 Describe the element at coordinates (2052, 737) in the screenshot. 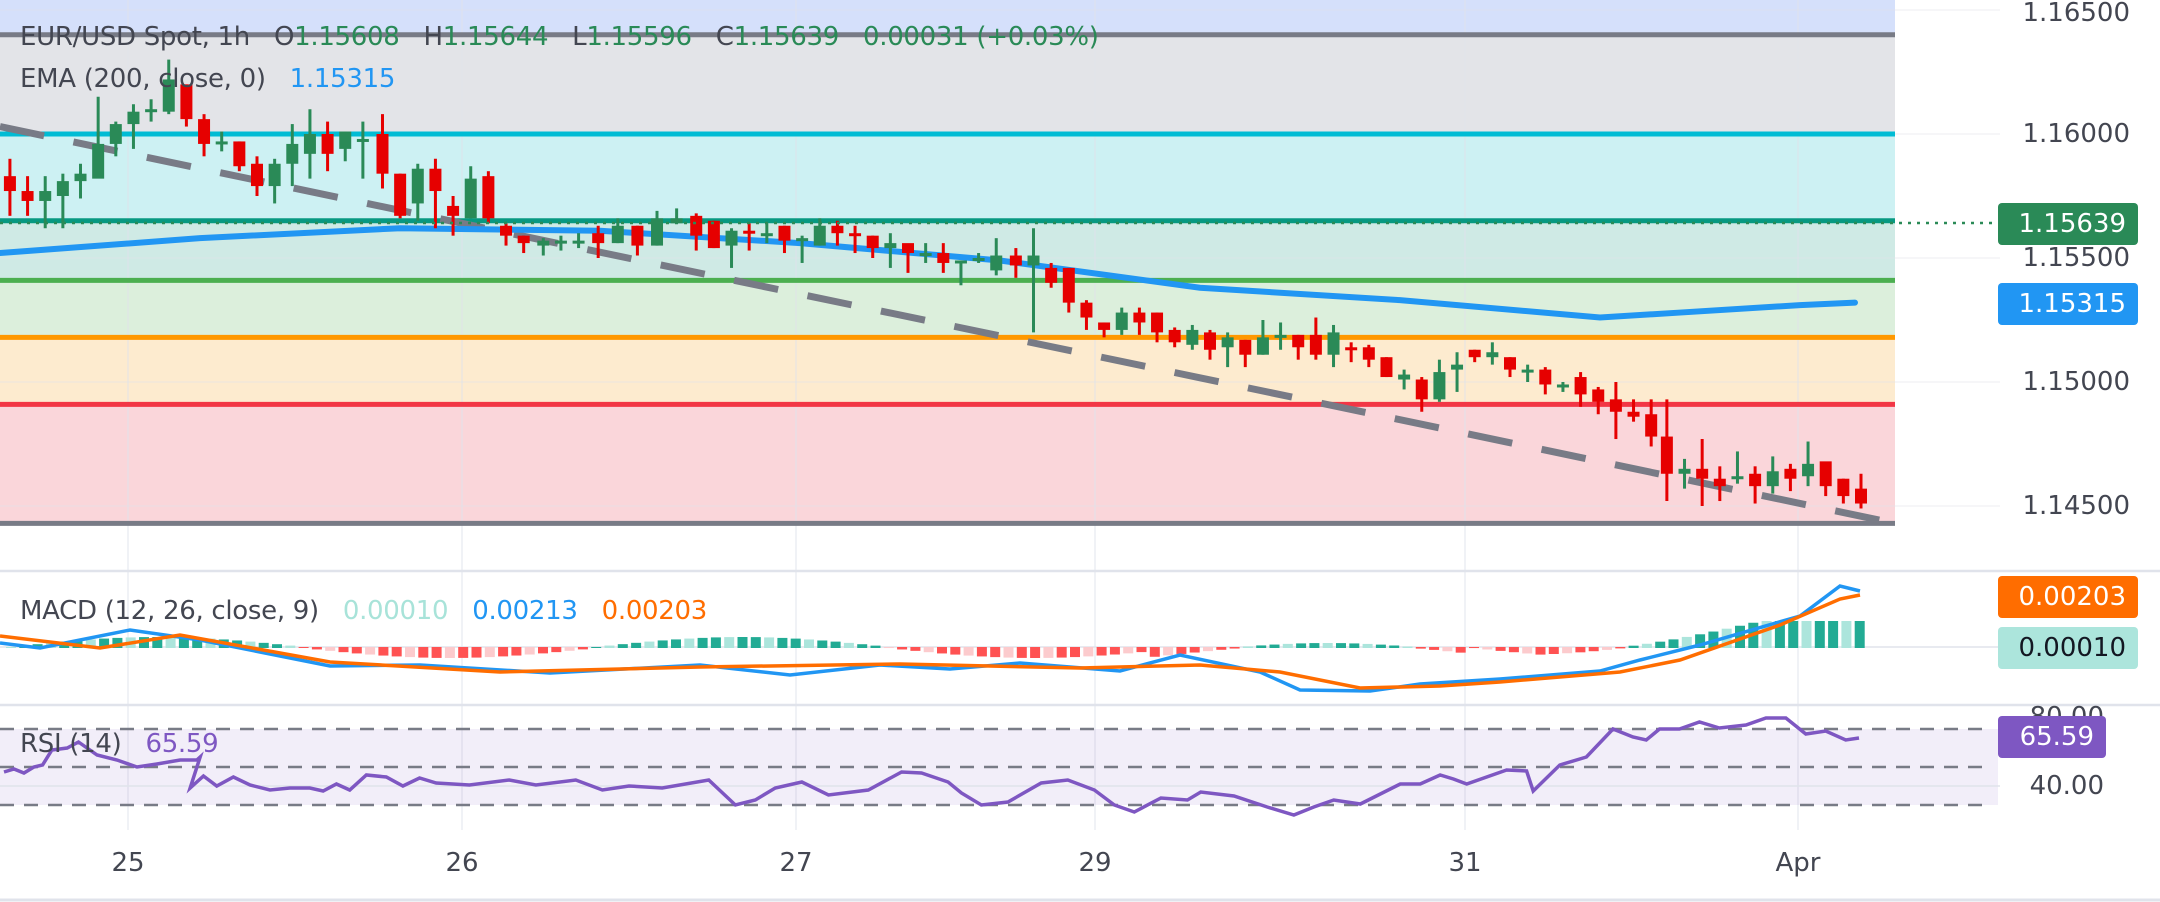

I see `rsi-tag: 65.59` at that location.